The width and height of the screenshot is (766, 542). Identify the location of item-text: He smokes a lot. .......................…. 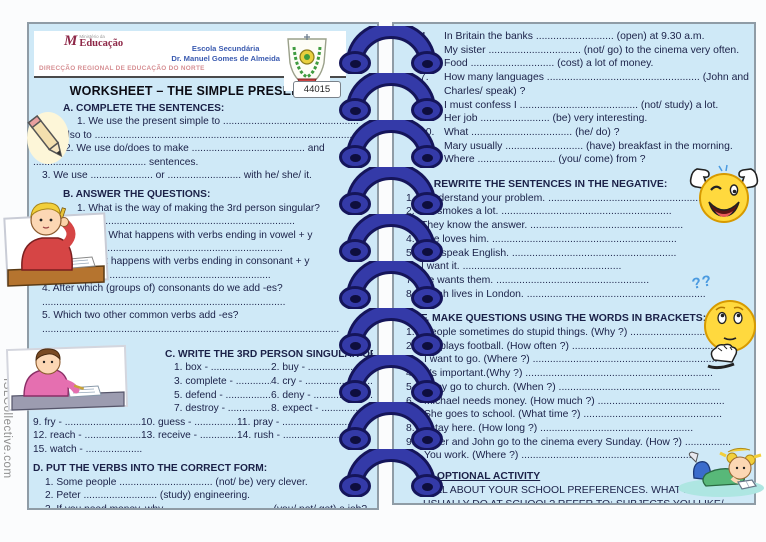
(546, 212).